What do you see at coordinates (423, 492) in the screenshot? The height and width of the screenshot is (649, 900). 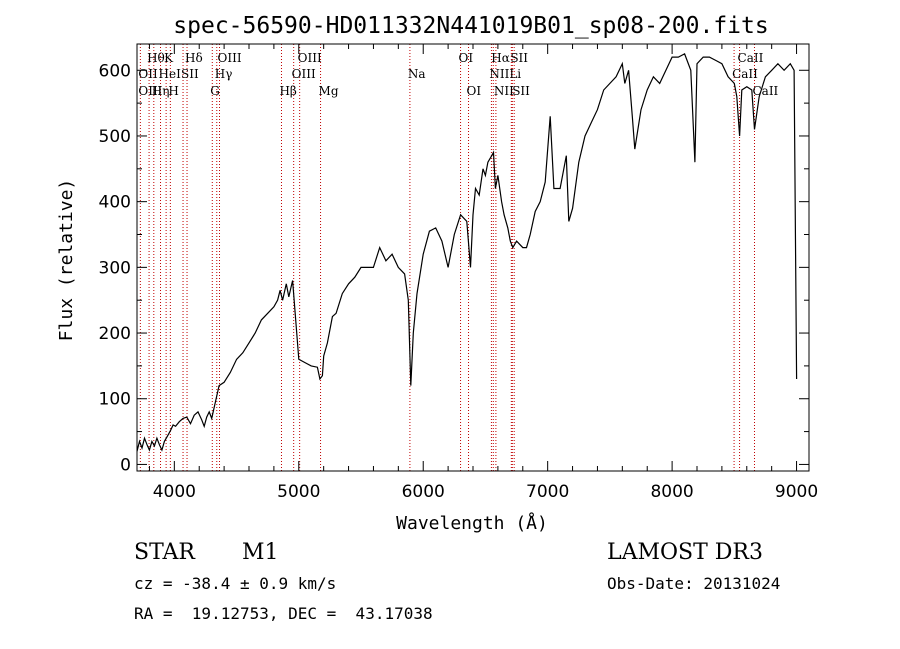 I see `x-tick-label: 6000` at bounding box center [423, 492].